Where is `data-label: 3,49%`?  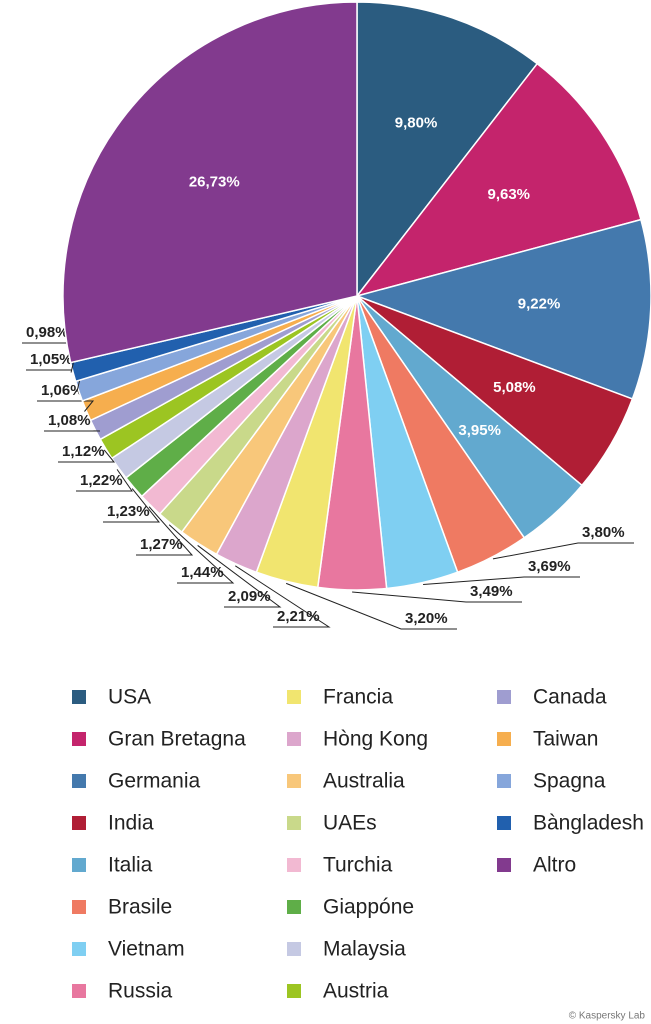 data-label: 3,49% is located at coordinates (491, 591).